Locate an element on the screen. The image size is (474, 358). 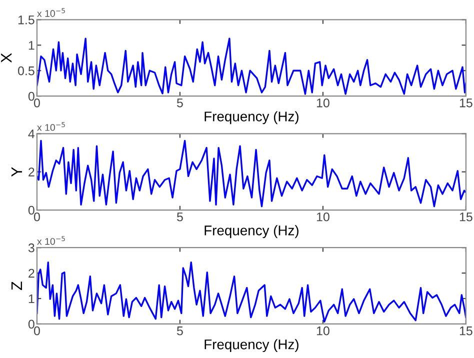
y-axis-title: Y is located at coordinates (16, 172).